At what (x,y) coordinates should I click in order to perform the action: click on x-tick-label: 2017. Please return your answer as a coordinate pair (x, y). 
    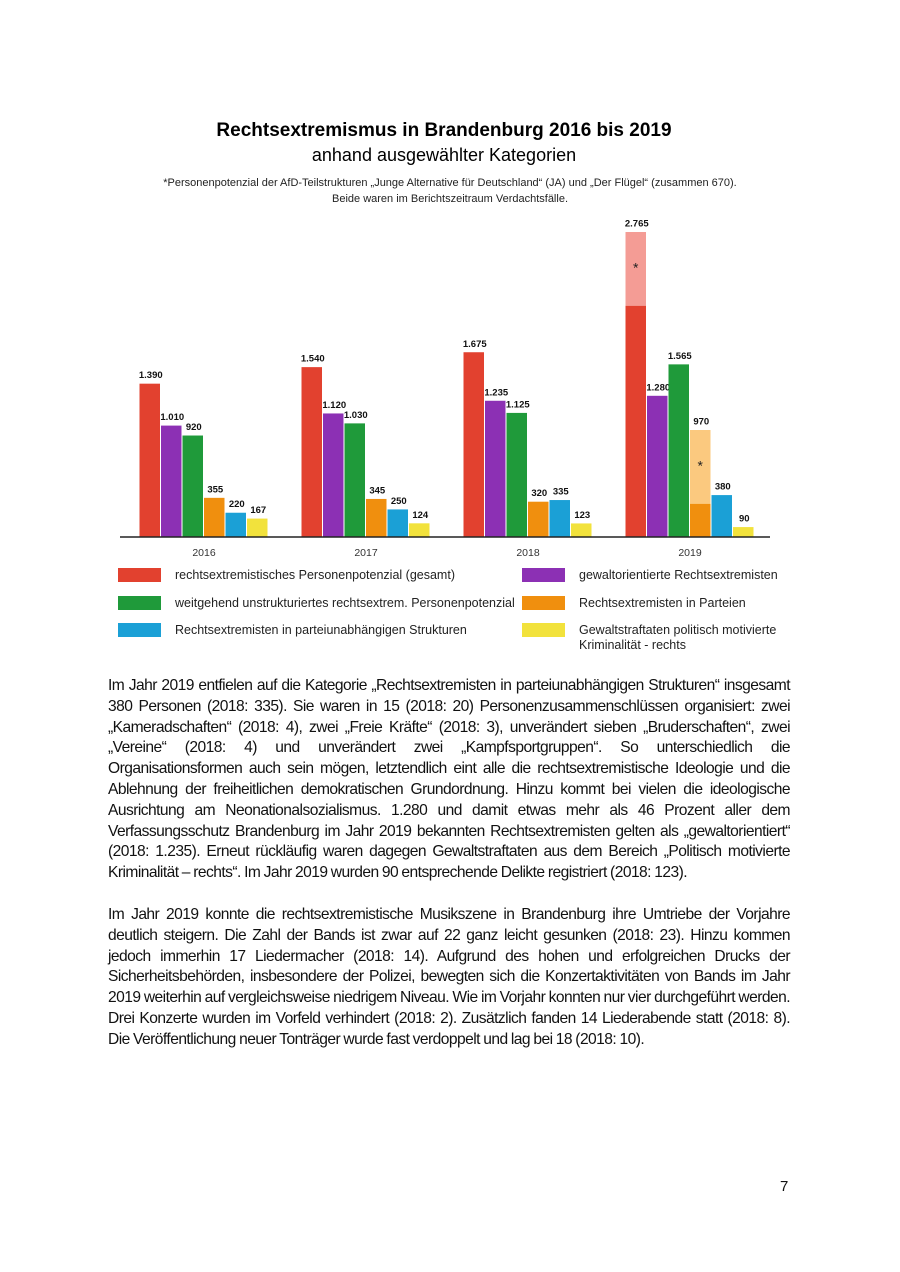
    Looking at the image, I should click on (366, 553).